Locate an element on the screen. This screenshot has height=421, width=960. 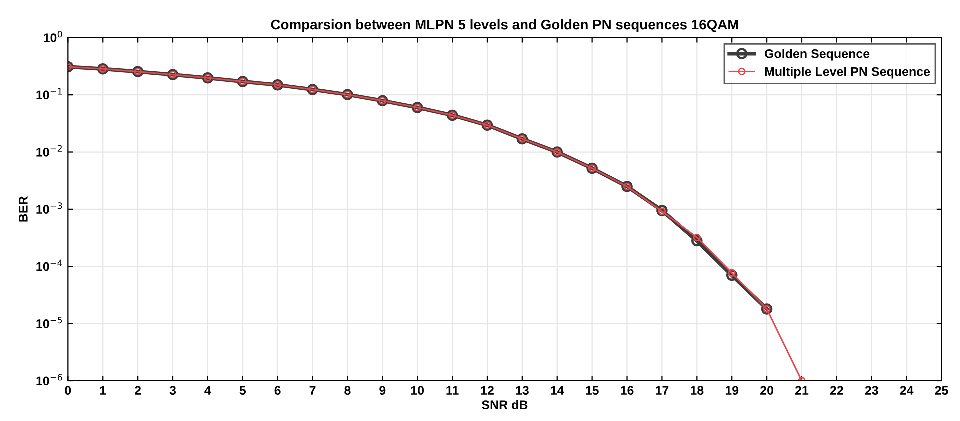
x-tick-label: 25 is located at coordinates (941, 391).